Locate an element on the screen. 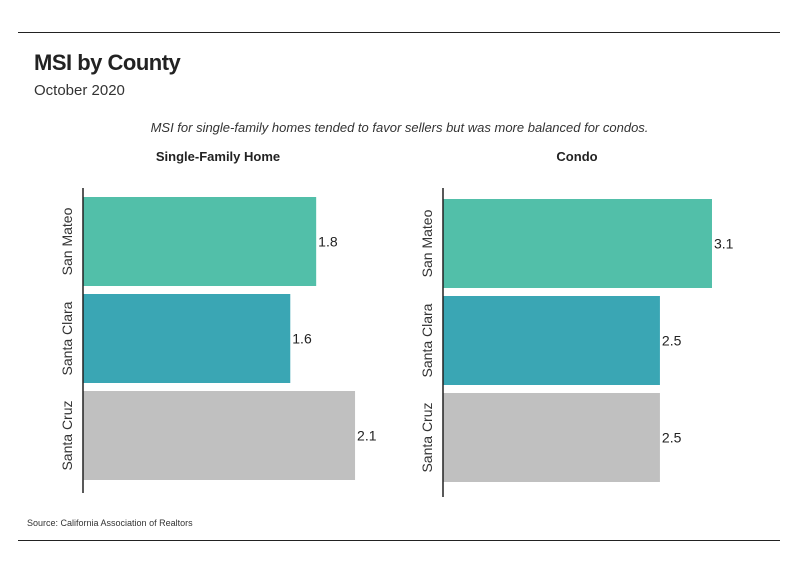 The width and height of the screenshot is (799, 575). chart-subtitle: October 2020 is located at coordinates (79, 90).